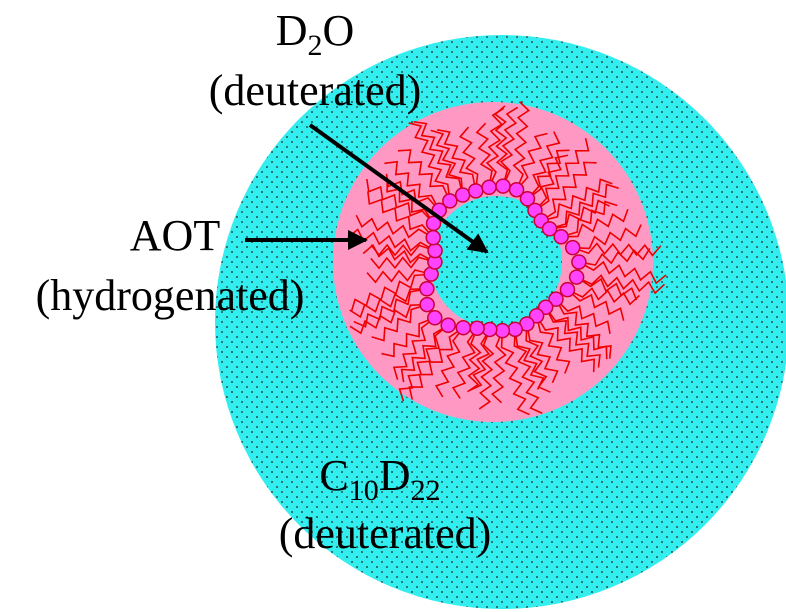 The image size is (786, 612). I want to click on aot-name: AOT, so click(175, 235).